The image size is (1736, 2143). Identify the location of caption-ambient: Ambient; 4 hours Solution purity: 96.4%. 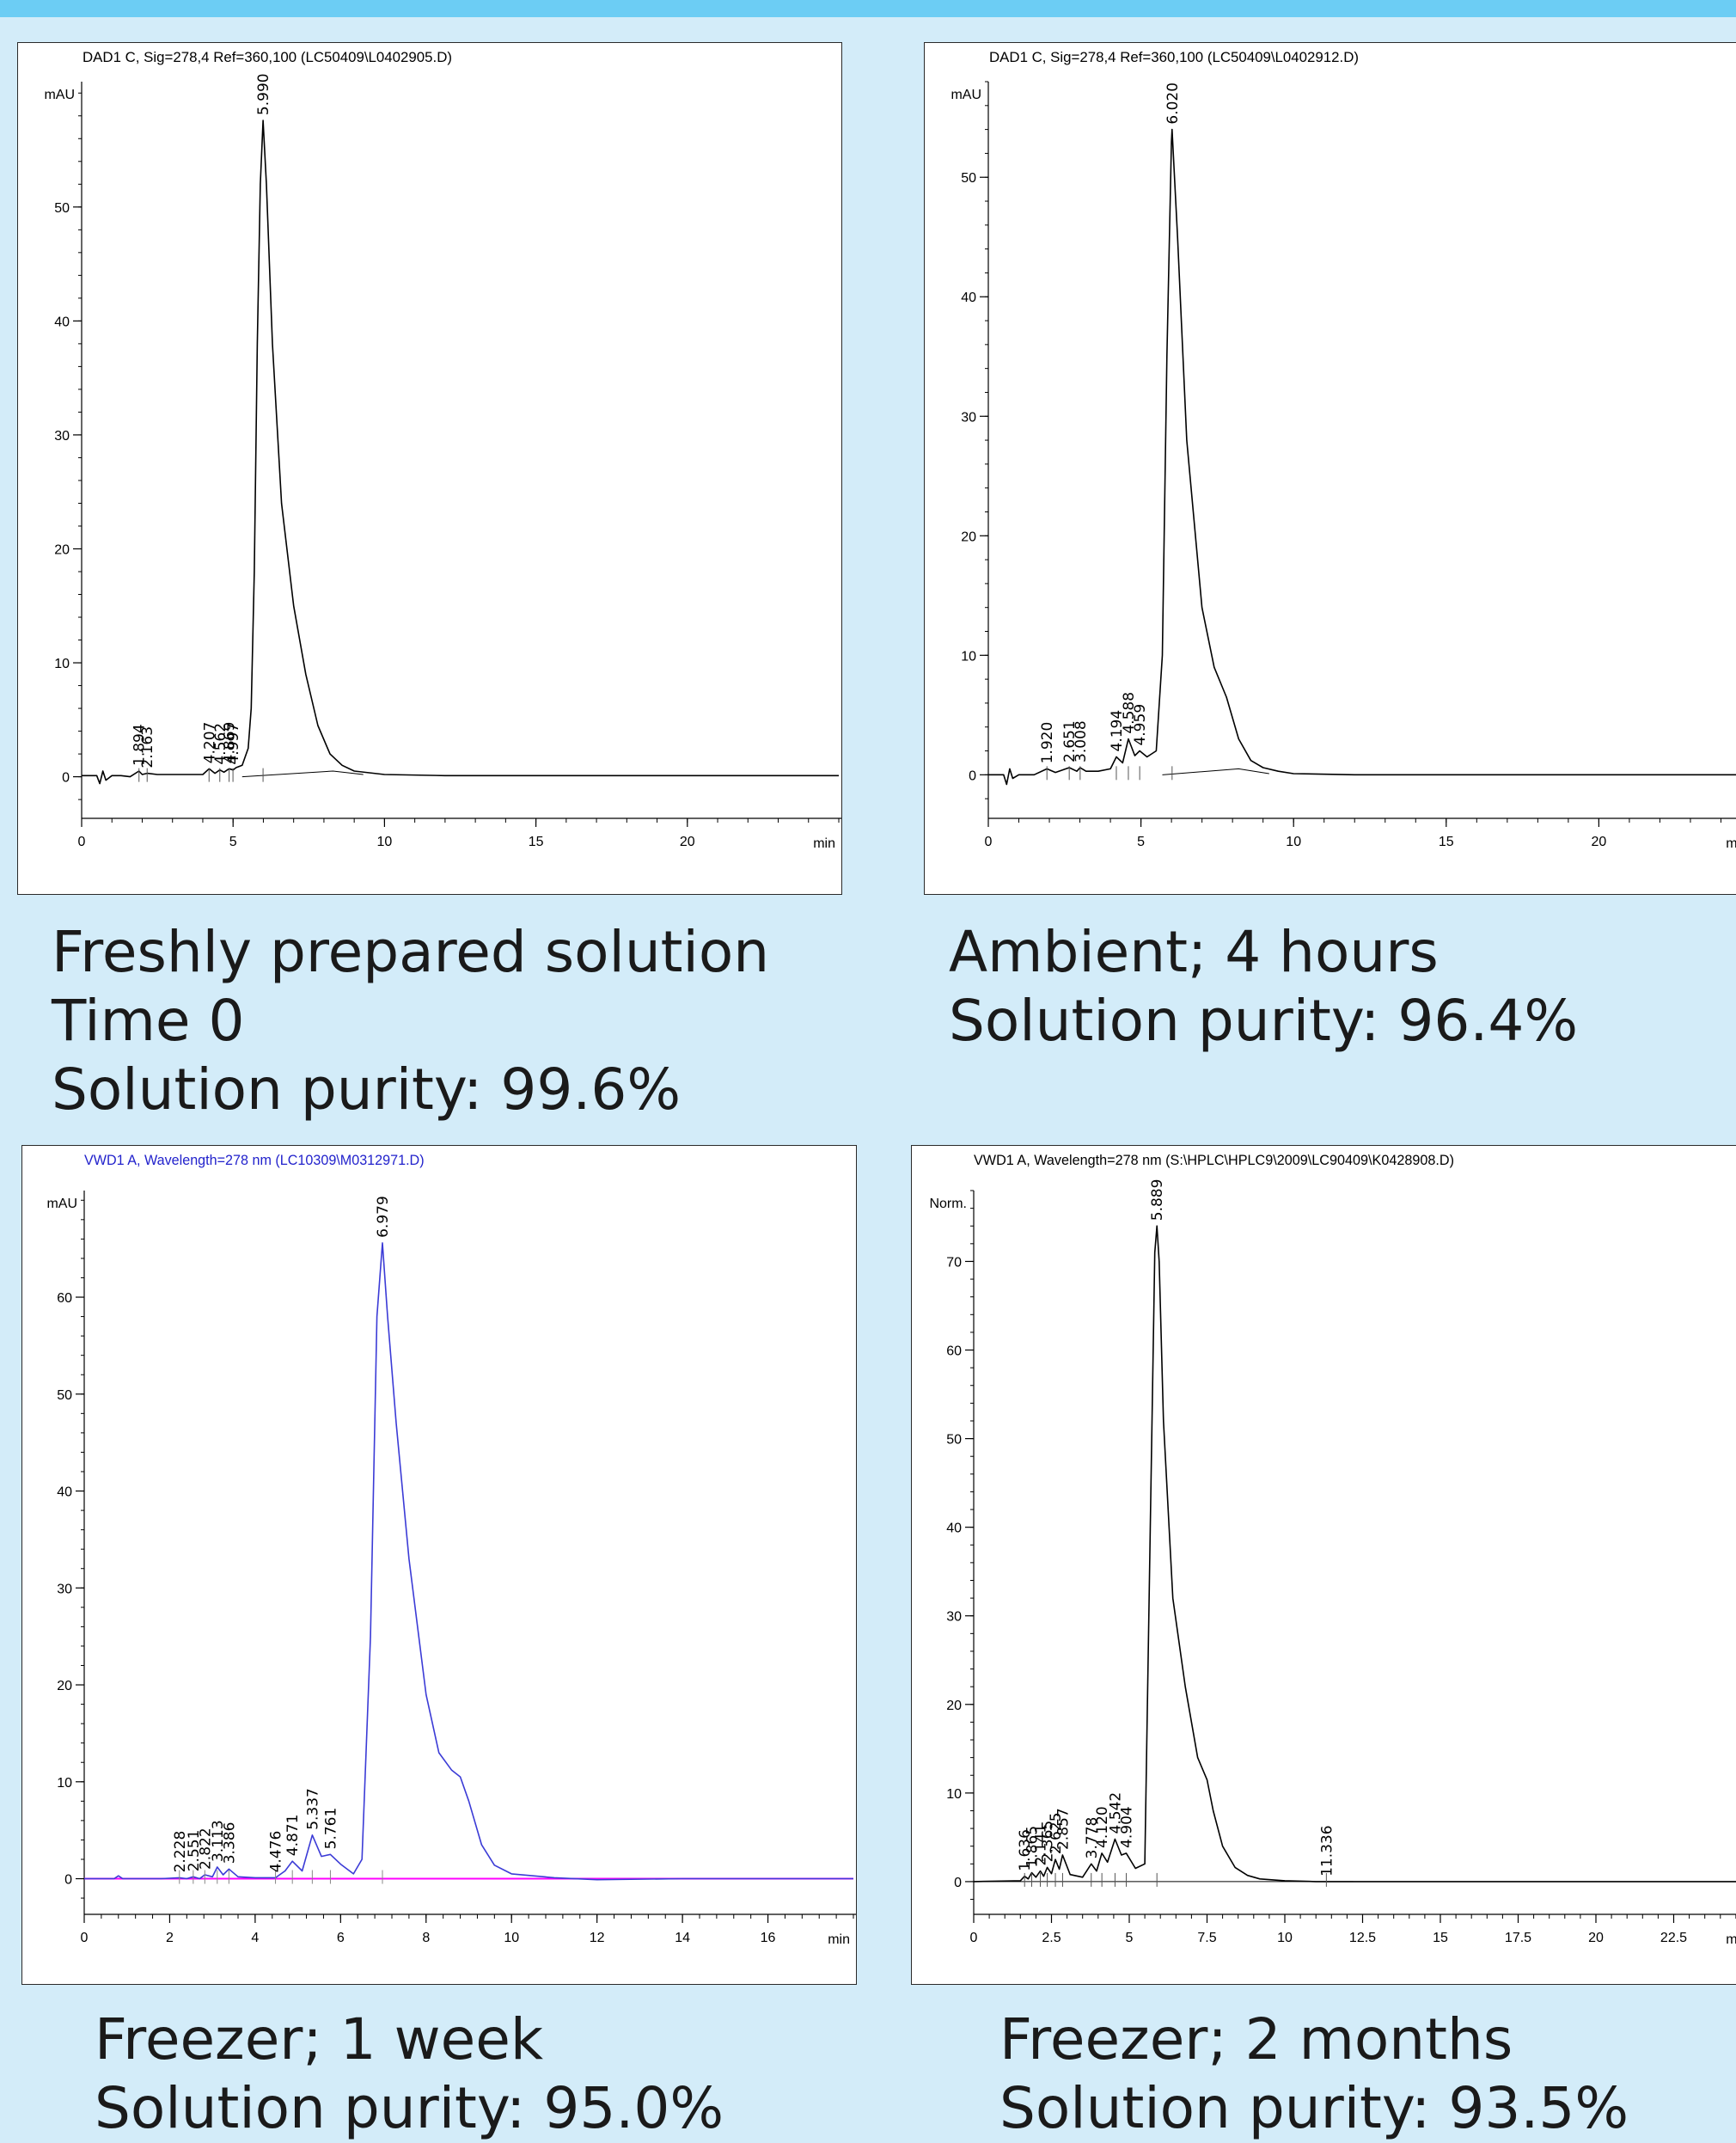
(1263, 987).